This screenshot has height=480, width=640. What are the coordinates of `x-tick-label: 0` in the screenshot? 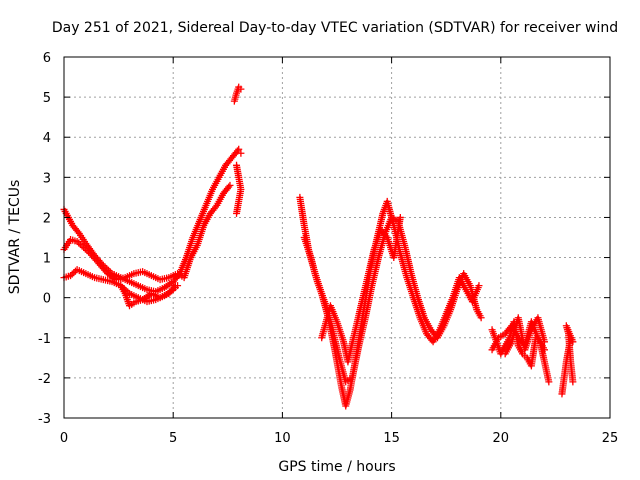 It's located at (64, 438).